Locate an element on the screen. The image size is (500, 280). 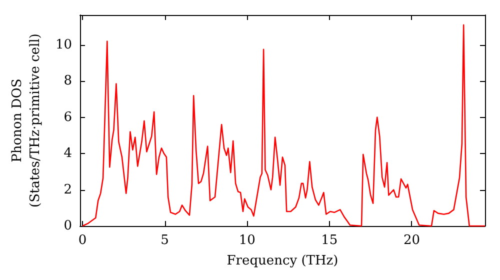
x-tick-label: 10 is located at coordinates (247, 240).